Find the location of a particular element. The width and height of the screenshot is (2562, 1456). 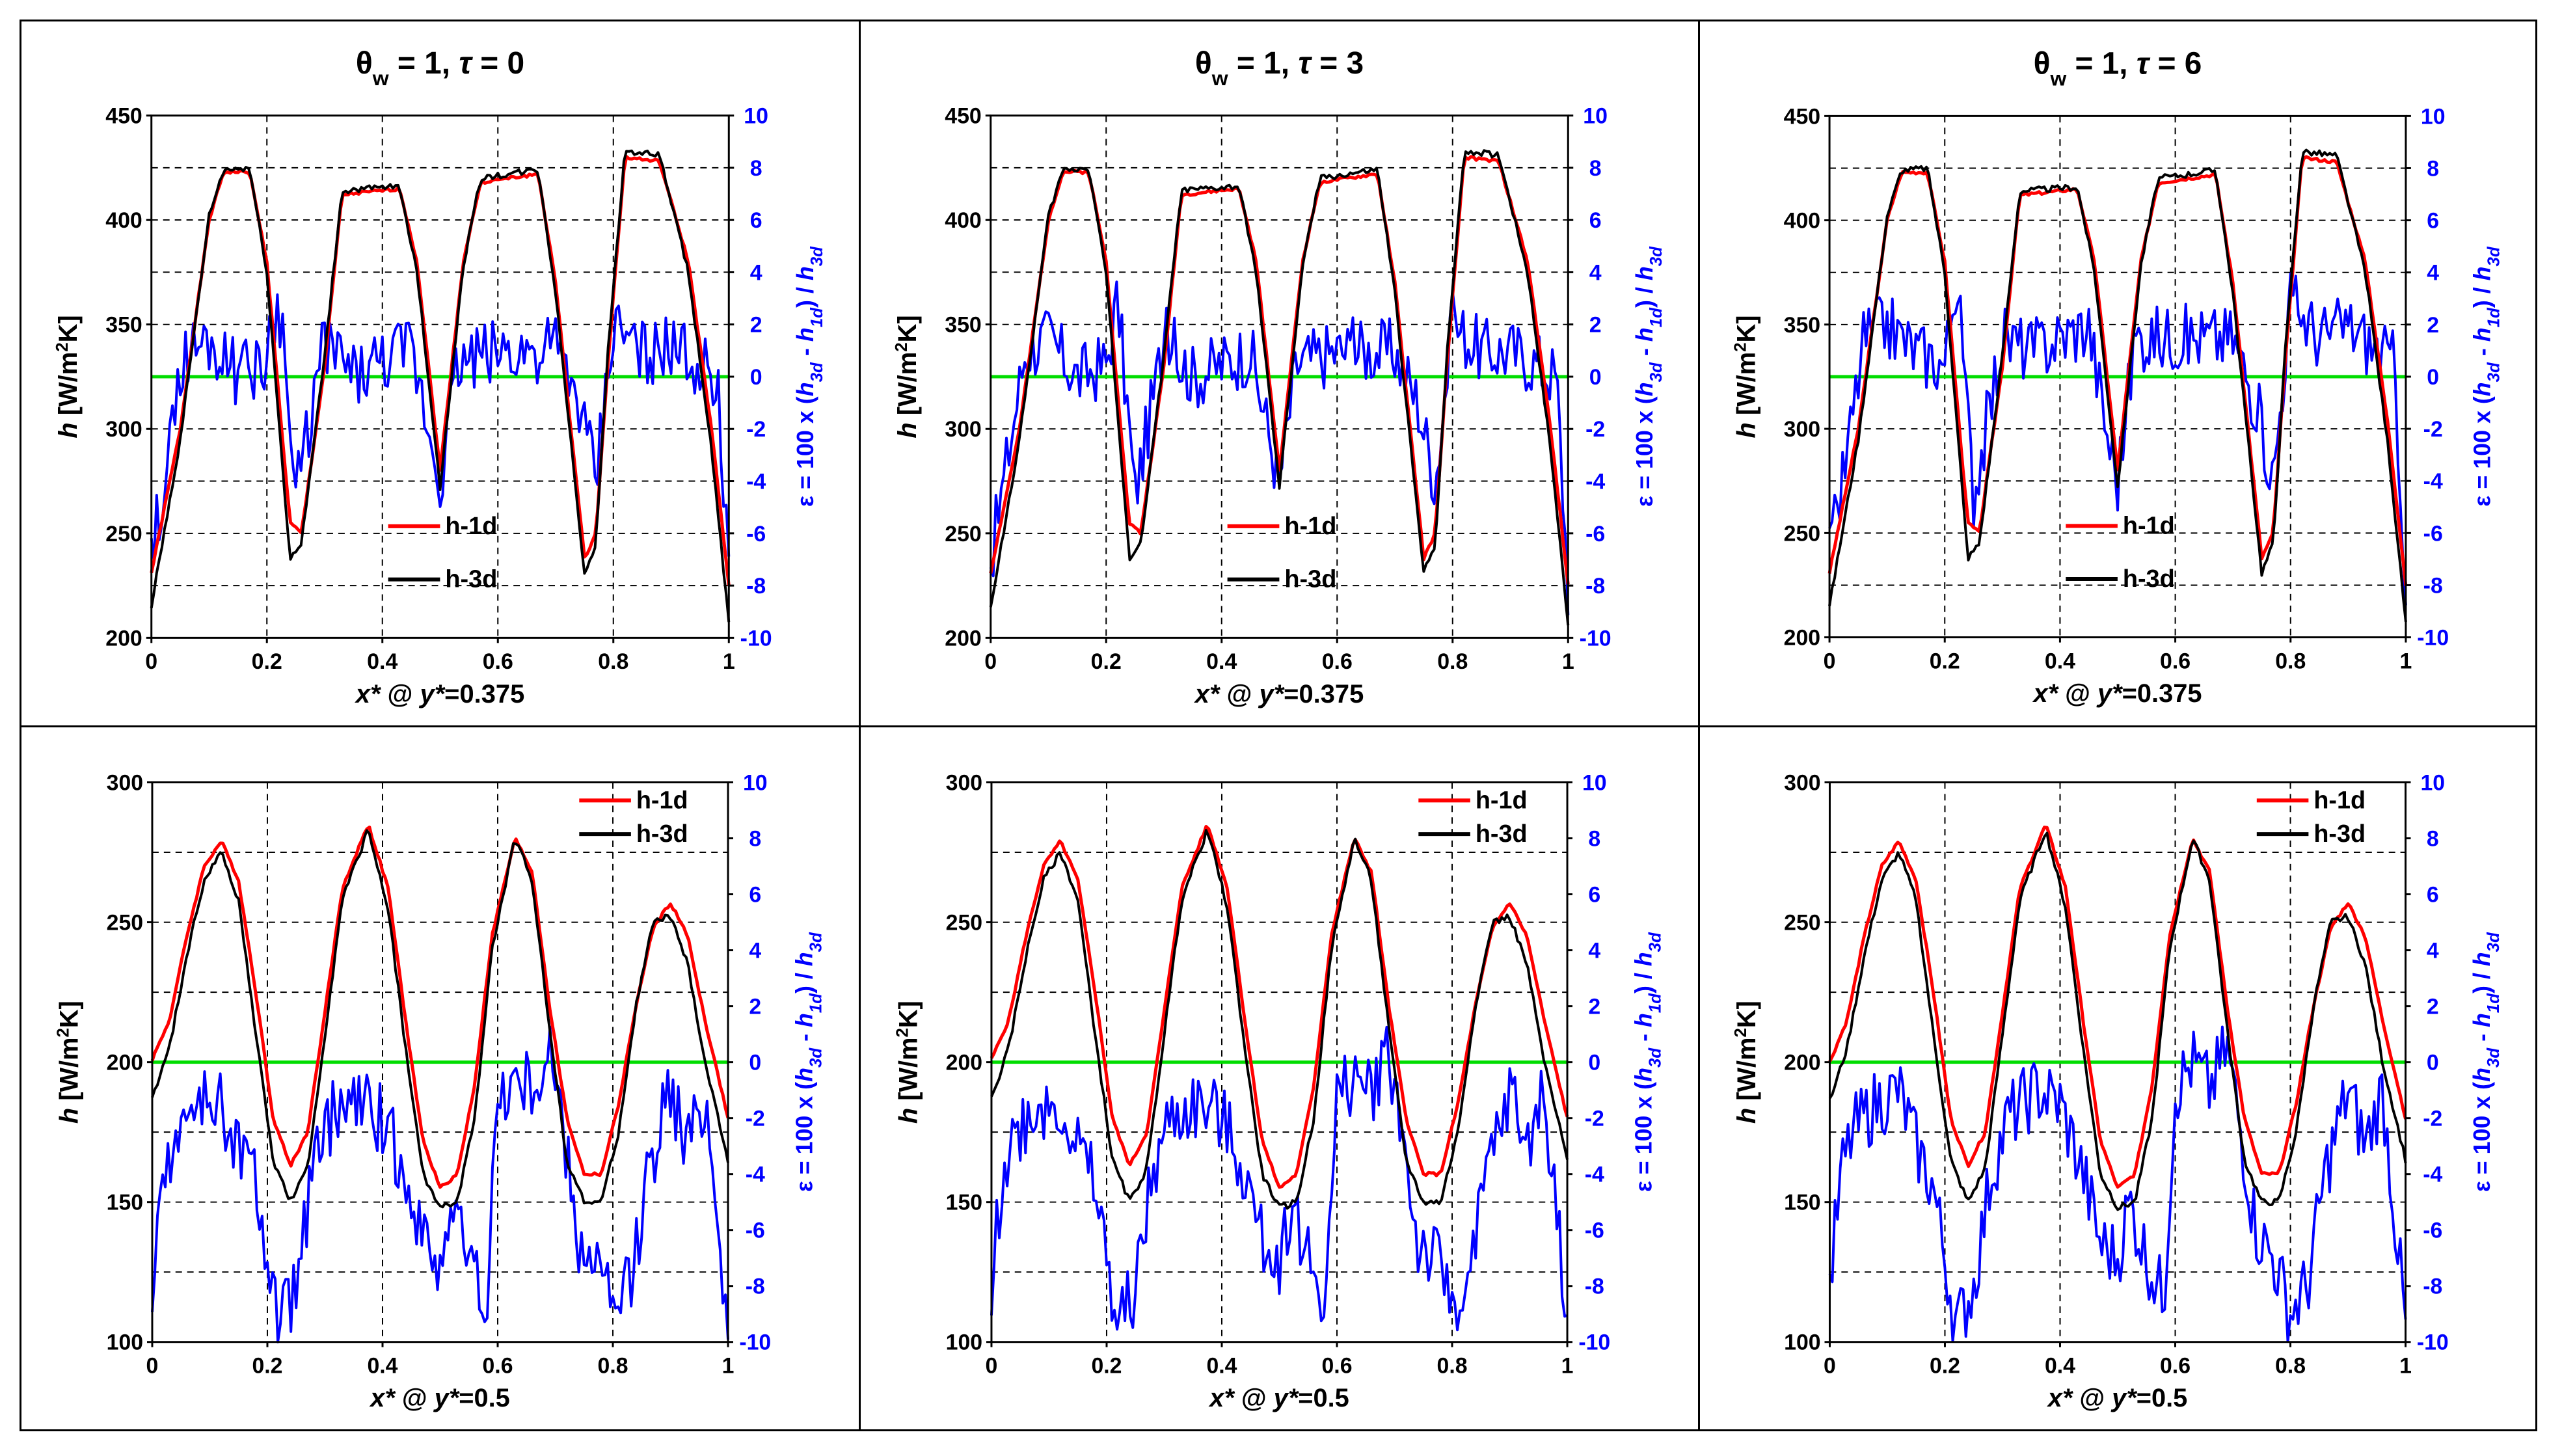

y-tick-label: 250 is located at coordinates (1802, 923).